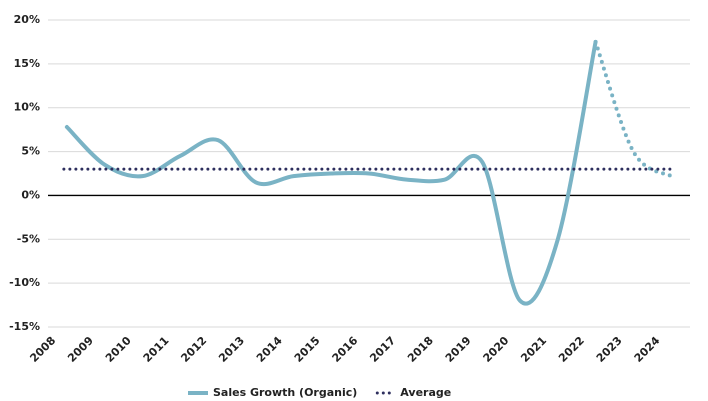 Image resolution: width=708 pixels, height=401 pixels. Describe the element at coordinates (609, 349) in the screenshot. I see `x-tick-label: 2023` at that location.